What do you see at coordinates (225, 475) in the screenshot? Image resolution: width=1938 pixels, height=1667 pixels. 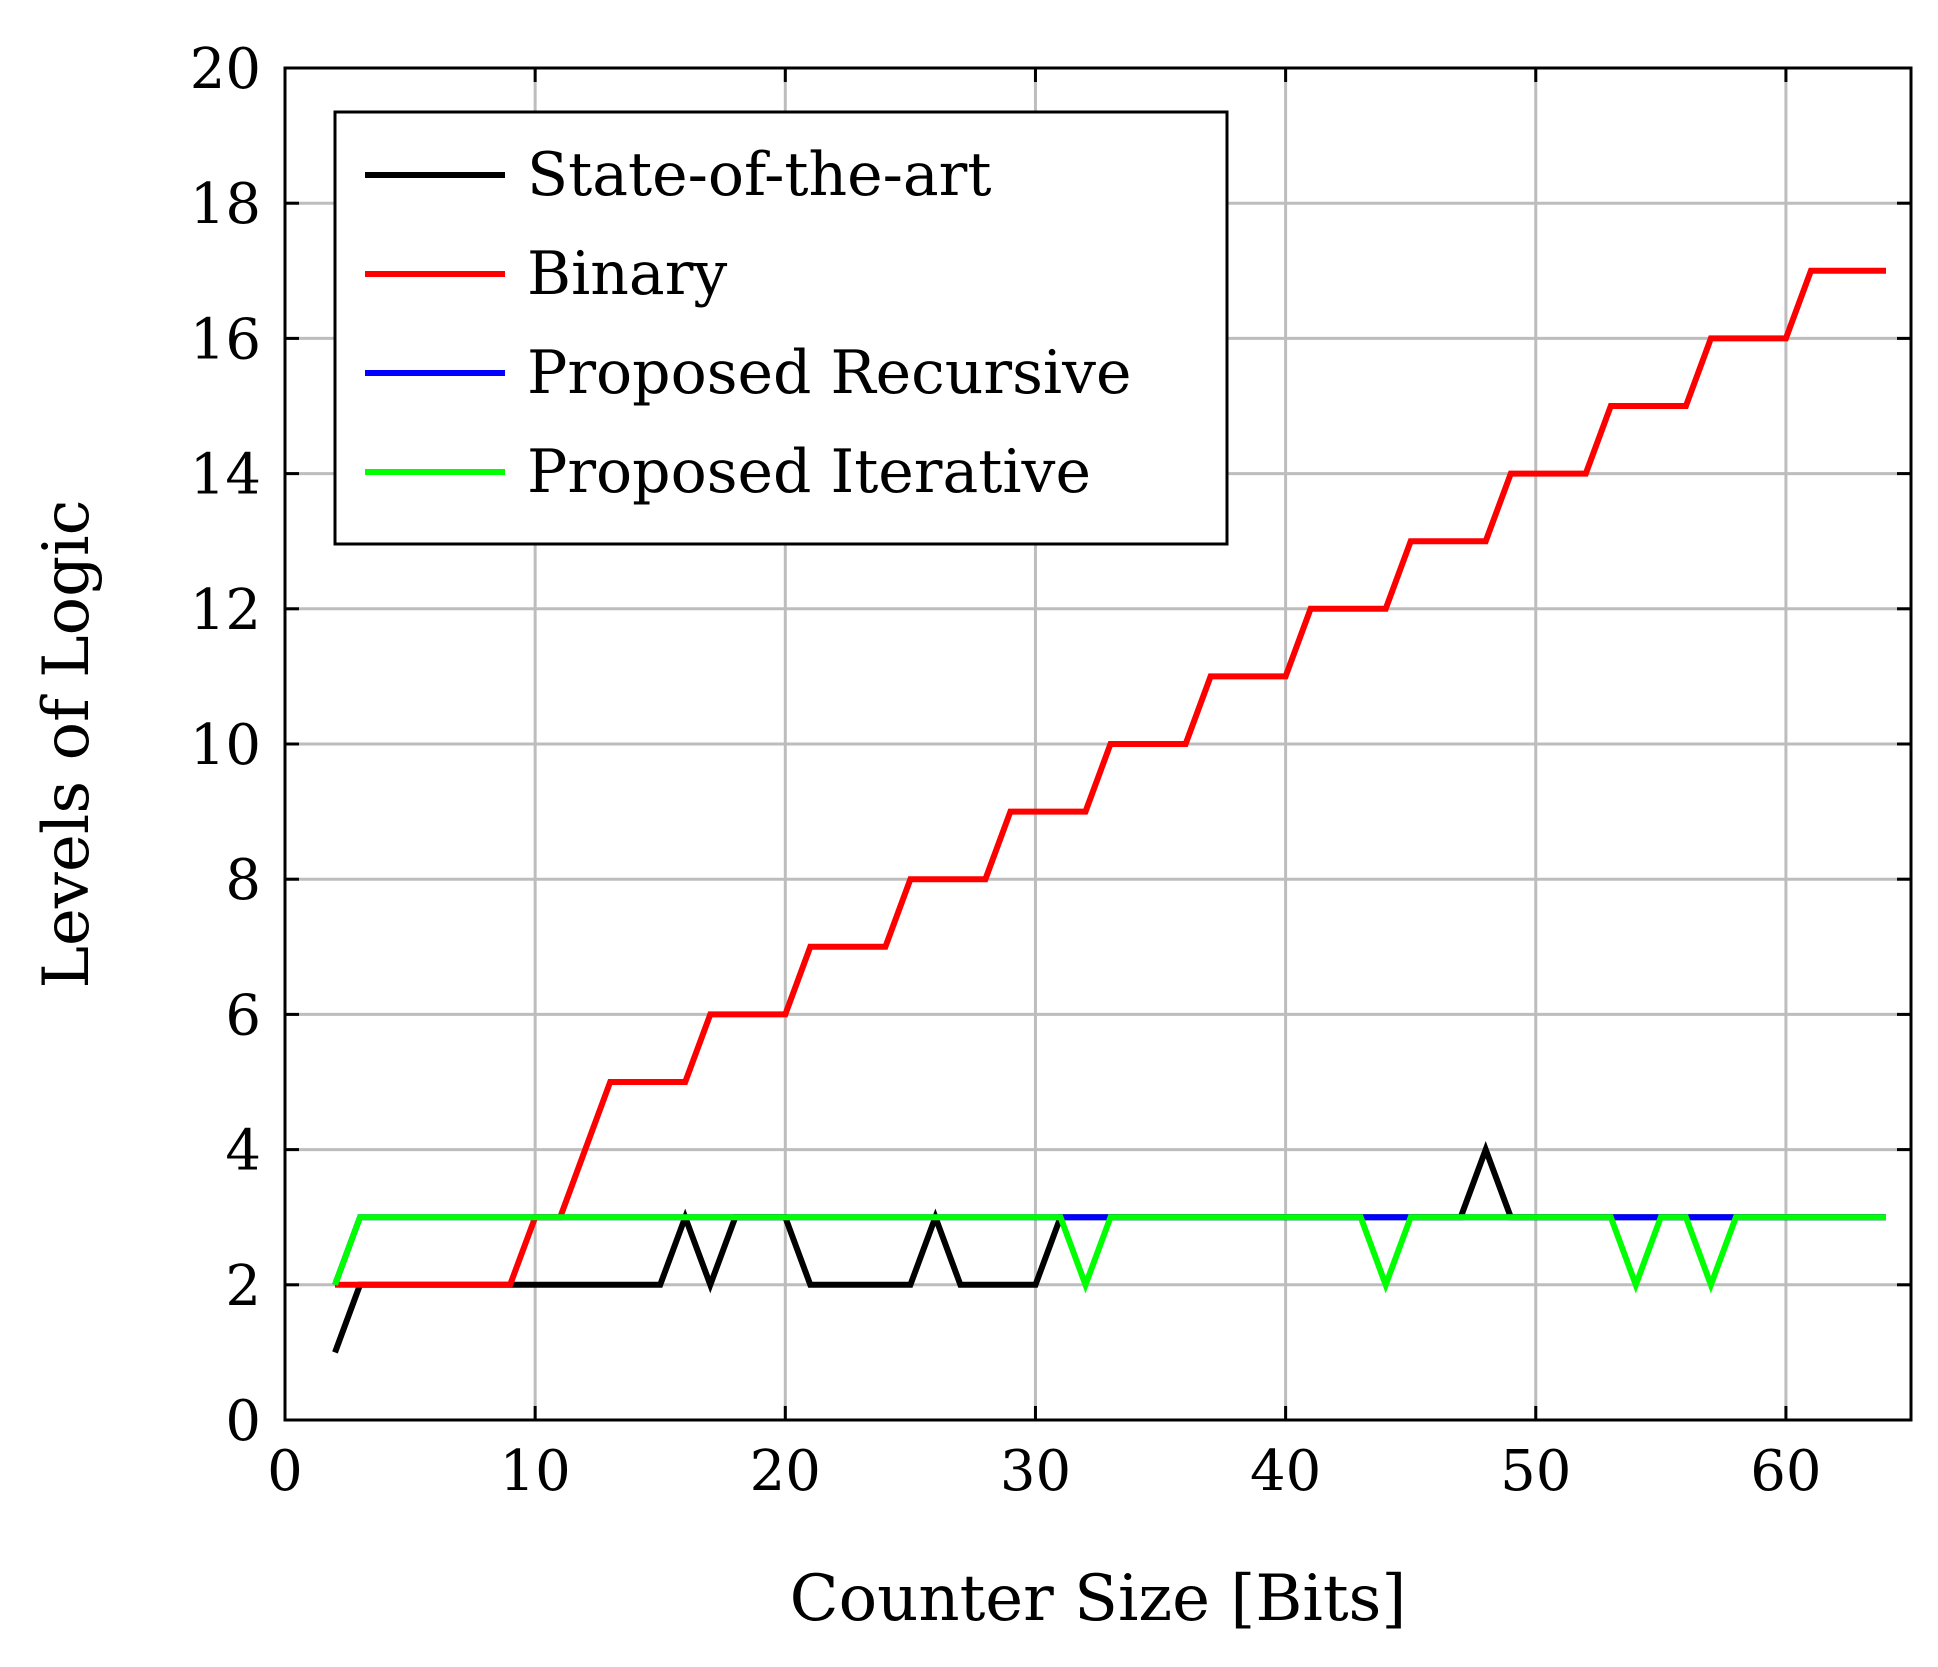 I see `y-tick-label: 14` at bounding box center [225, 475].